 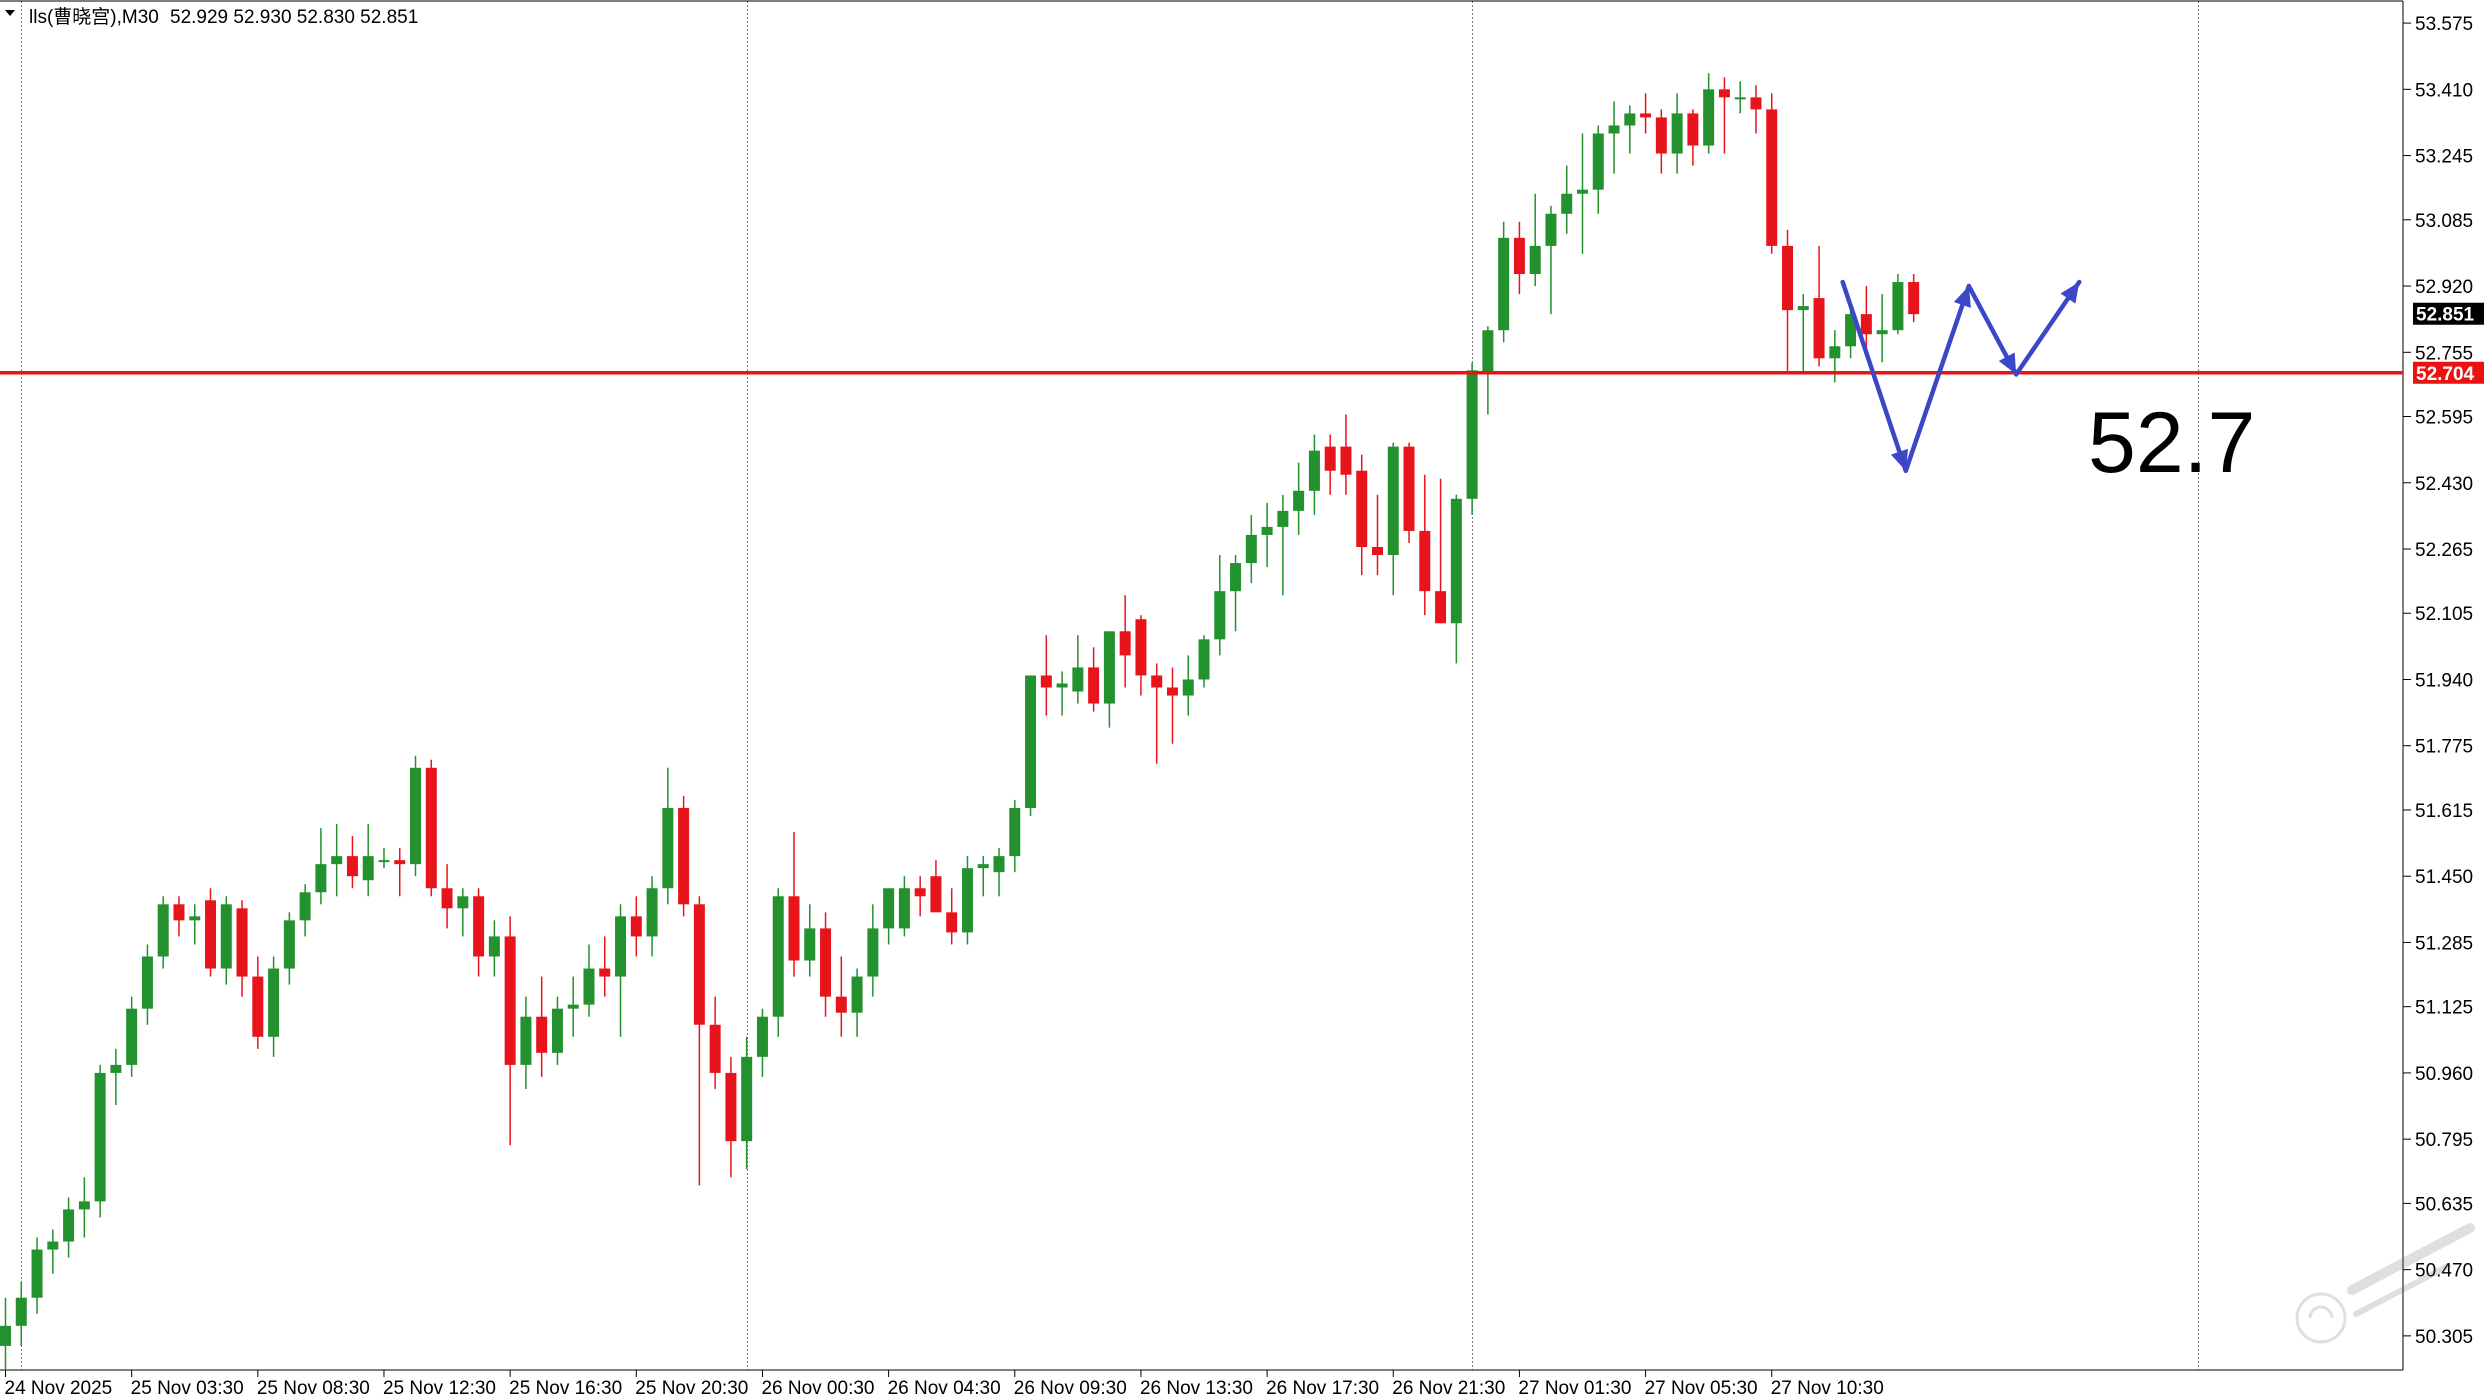 I want to click on level-price-tag-label: 52.704, so click(x=2445, y=374).